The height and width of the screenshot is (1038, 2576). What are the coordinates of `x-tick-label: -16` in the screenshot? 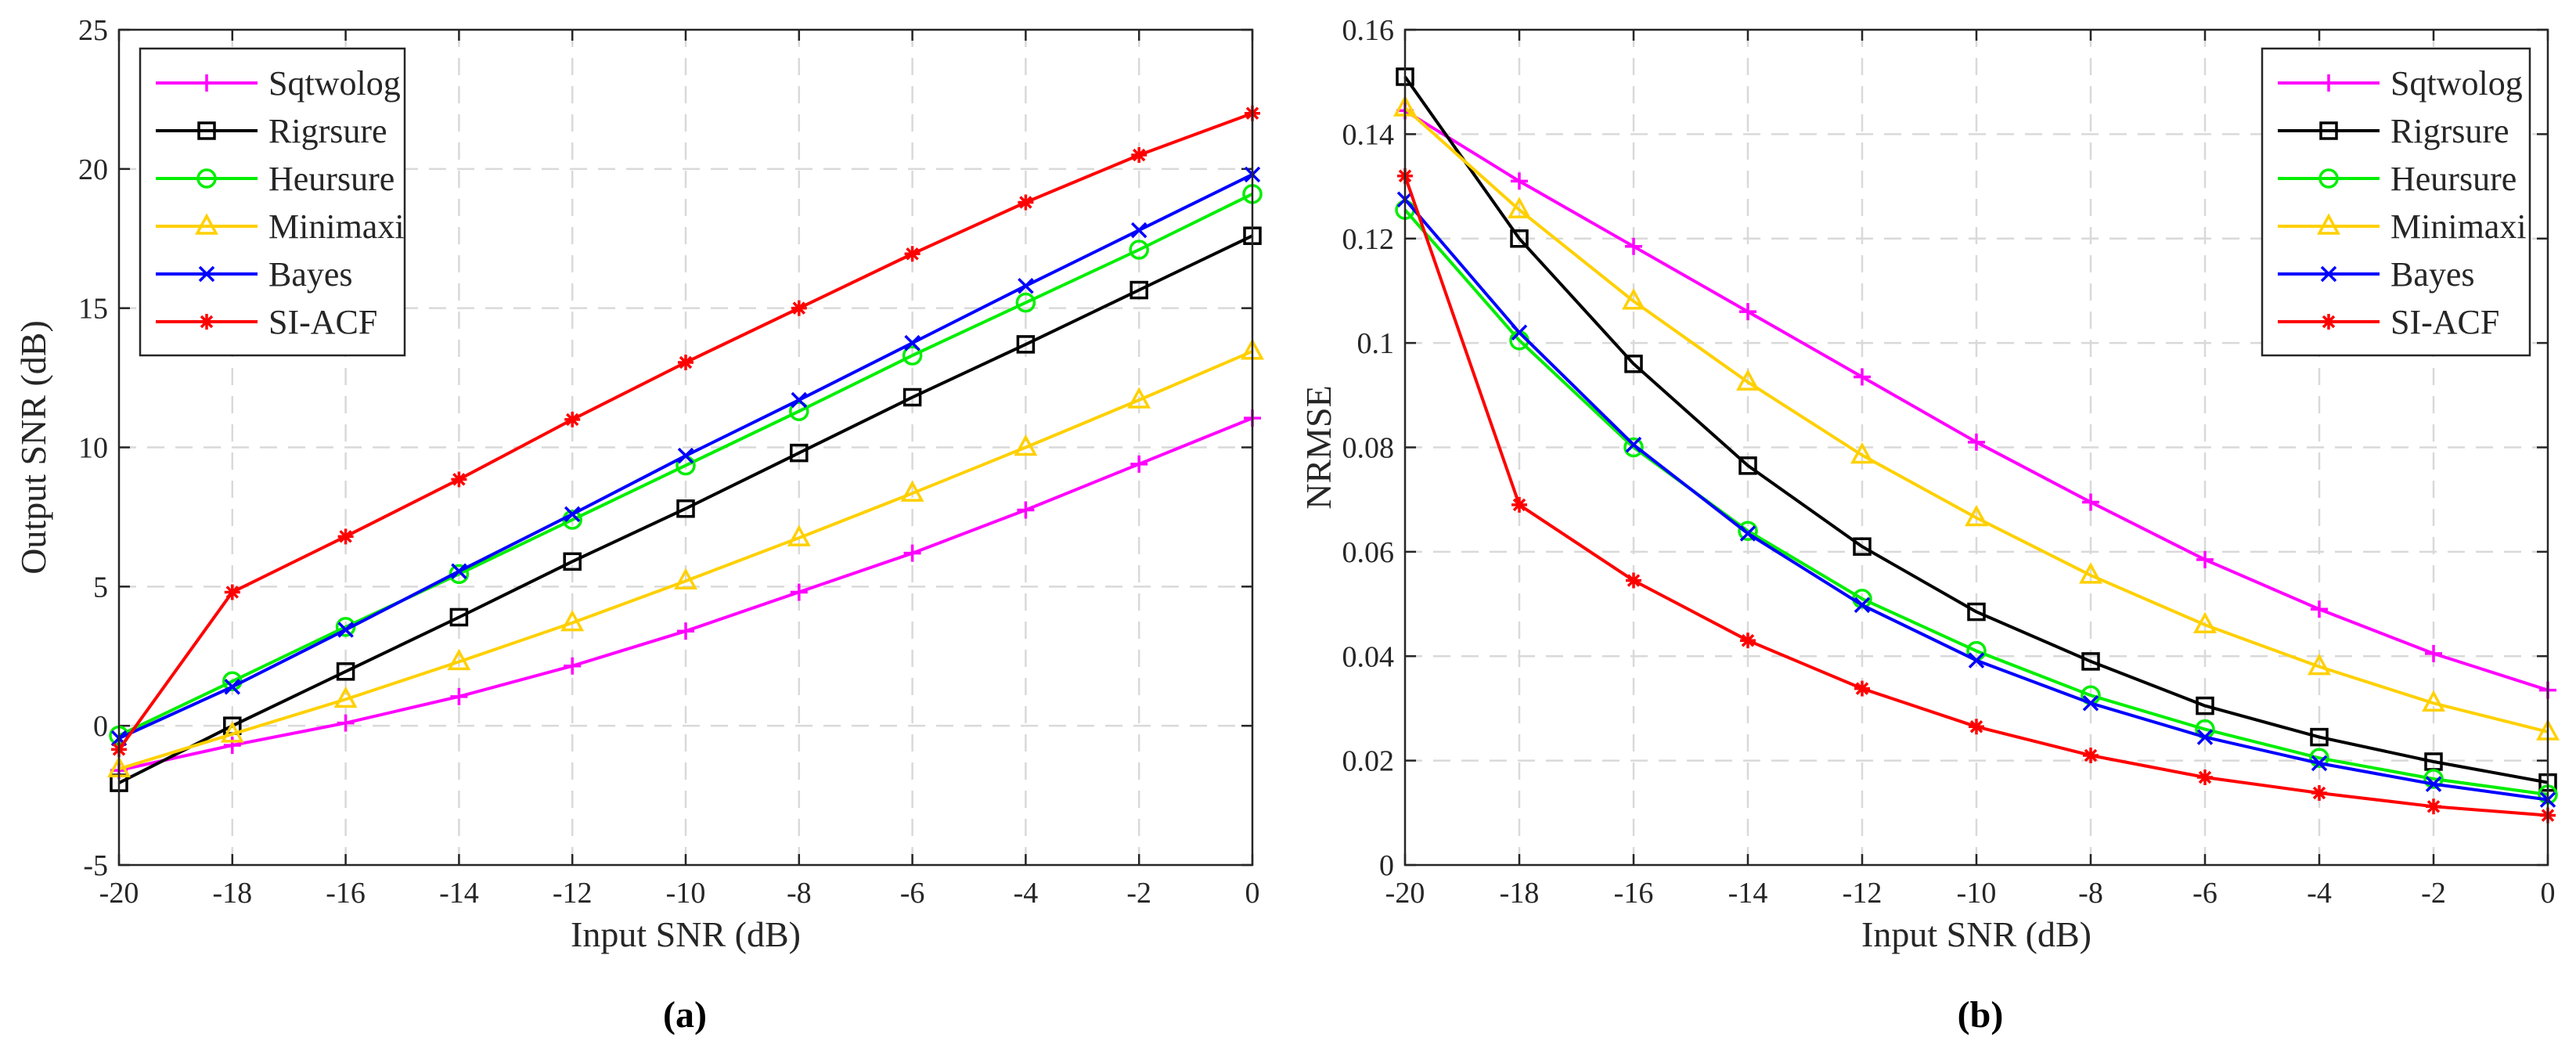 It's located at (346, 894).